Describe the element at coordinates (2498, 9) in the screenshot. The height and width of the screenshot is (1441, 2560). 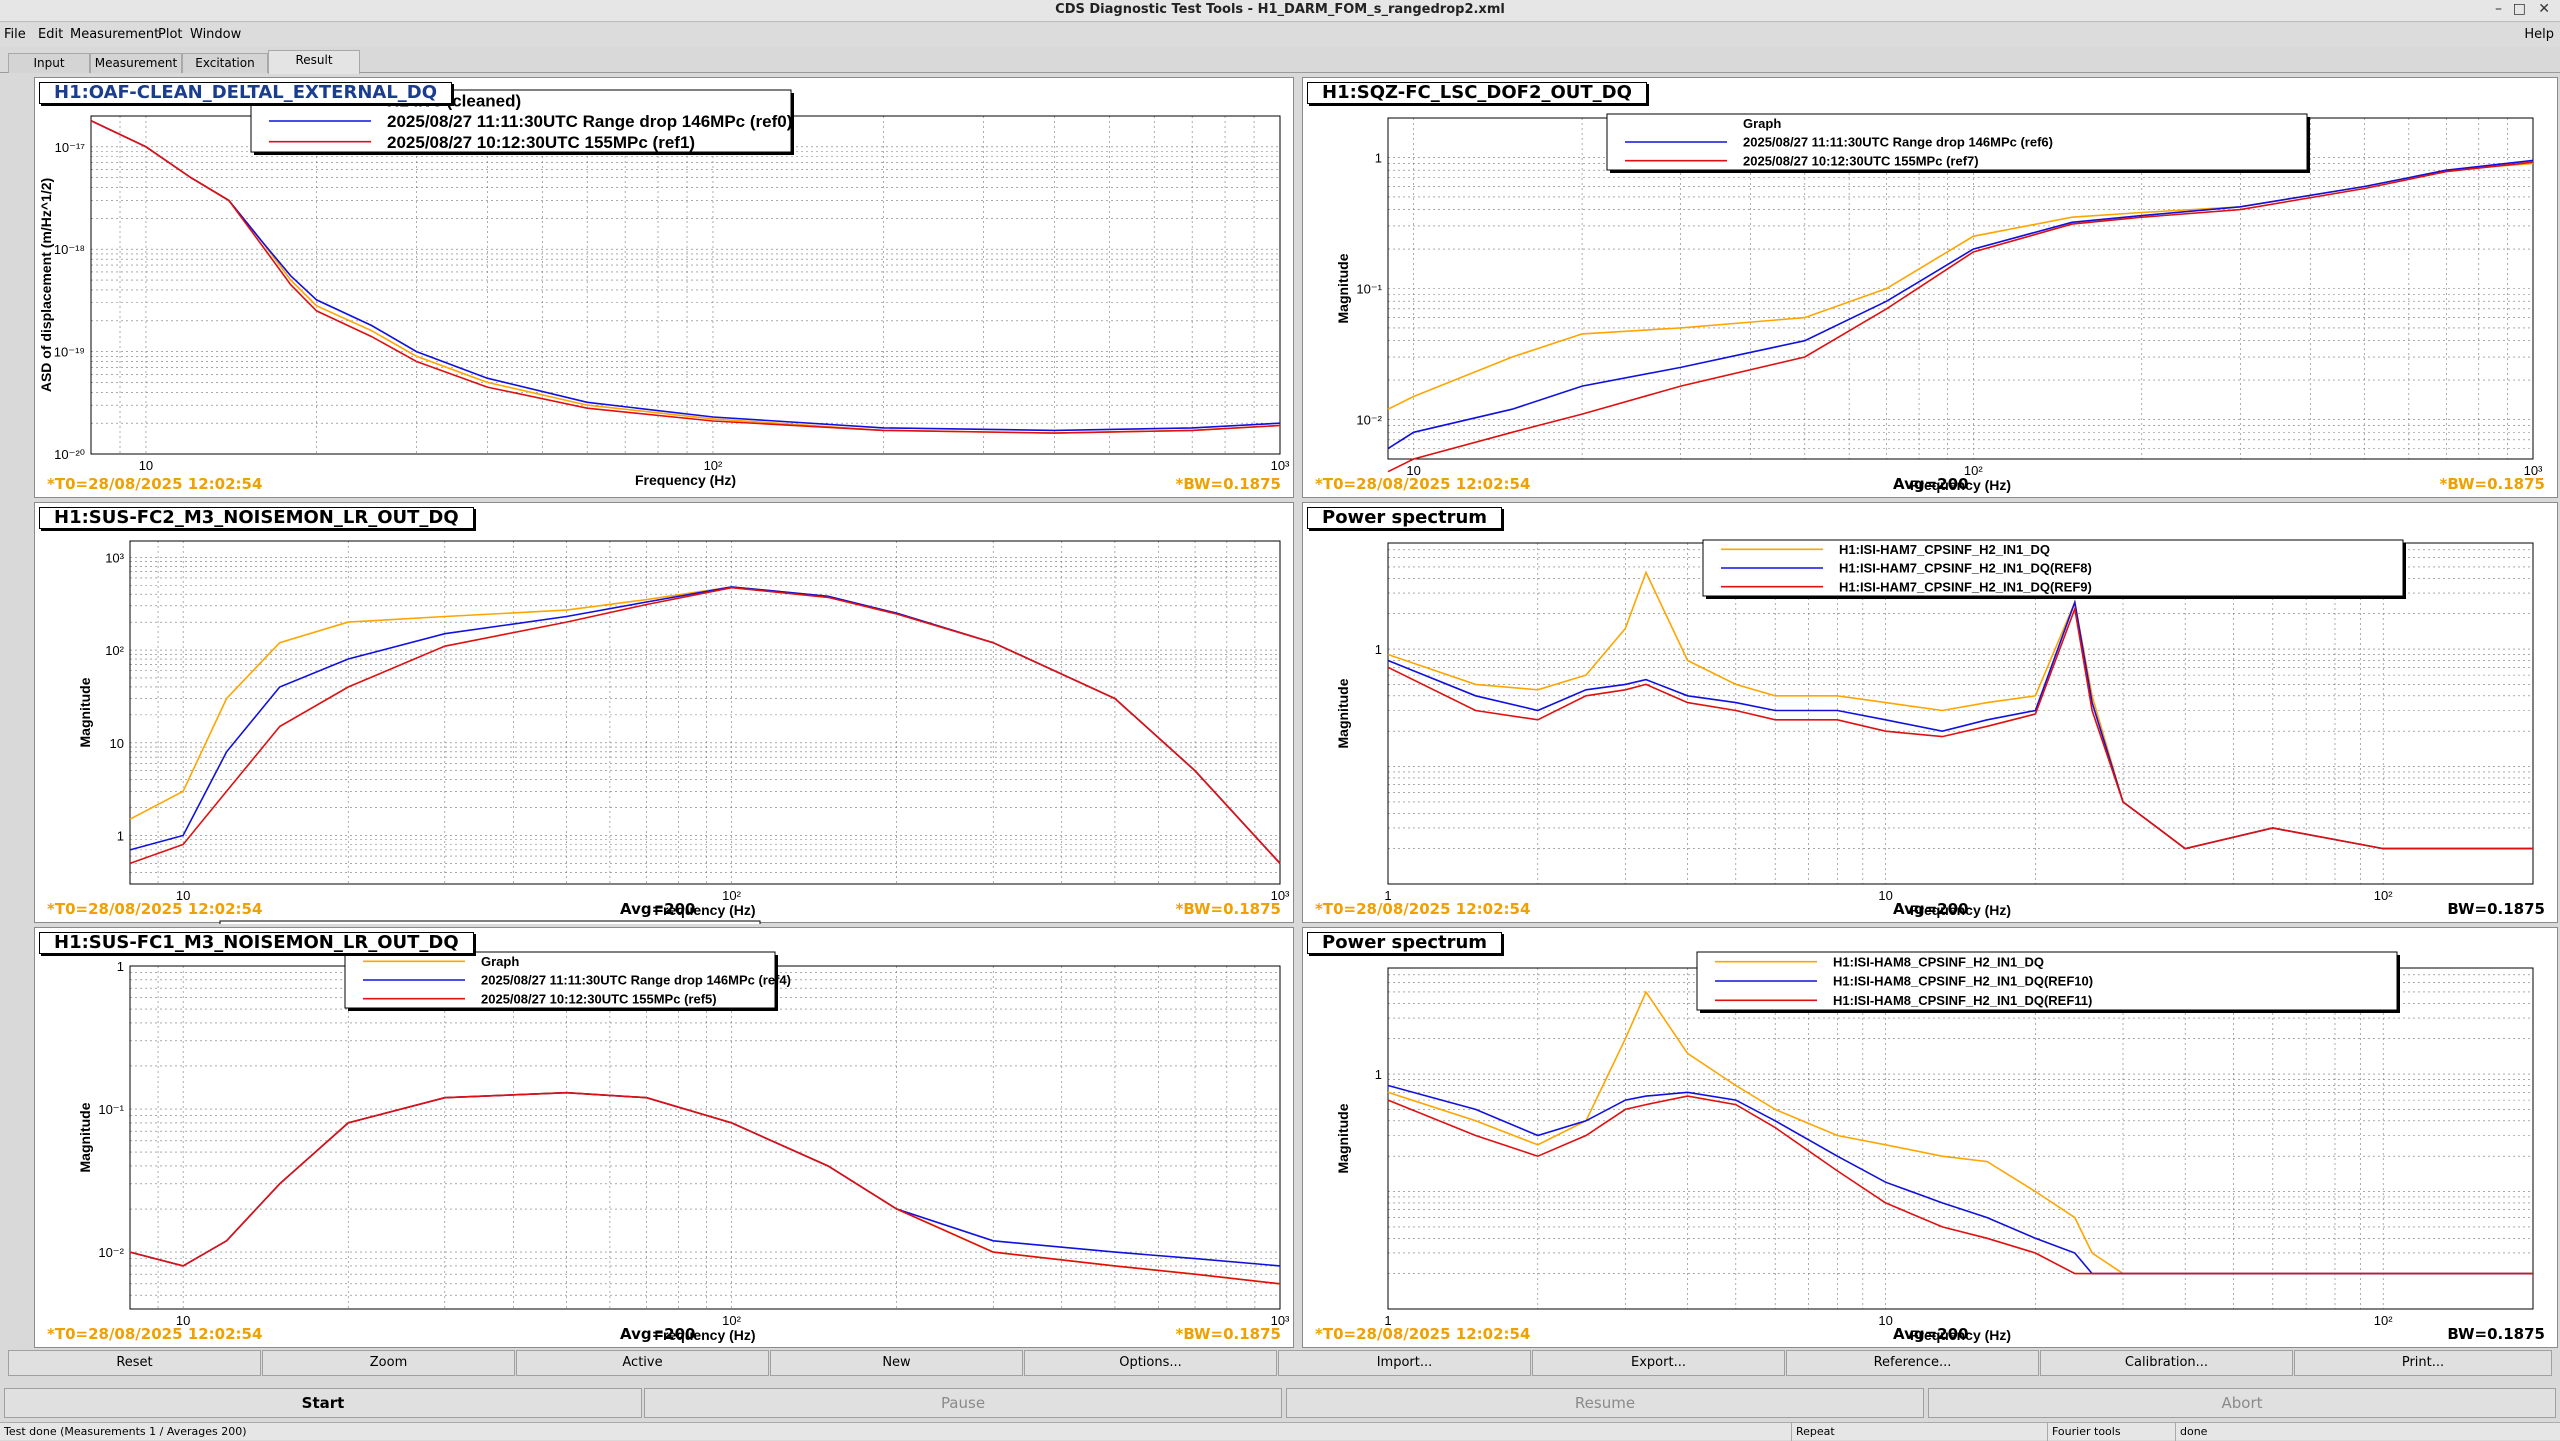
I see `minimize-icon: –` at that location.